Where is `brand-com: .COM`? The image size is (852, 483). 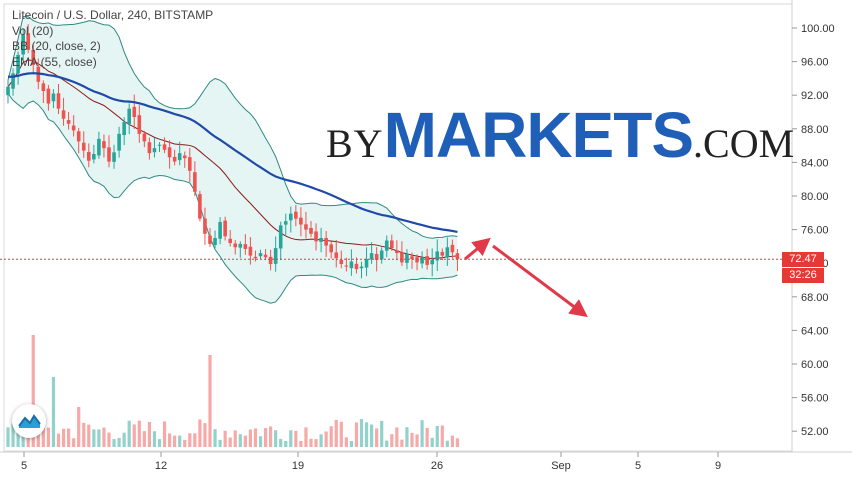
brand-com: .COM is located at coordinates (744, 143).